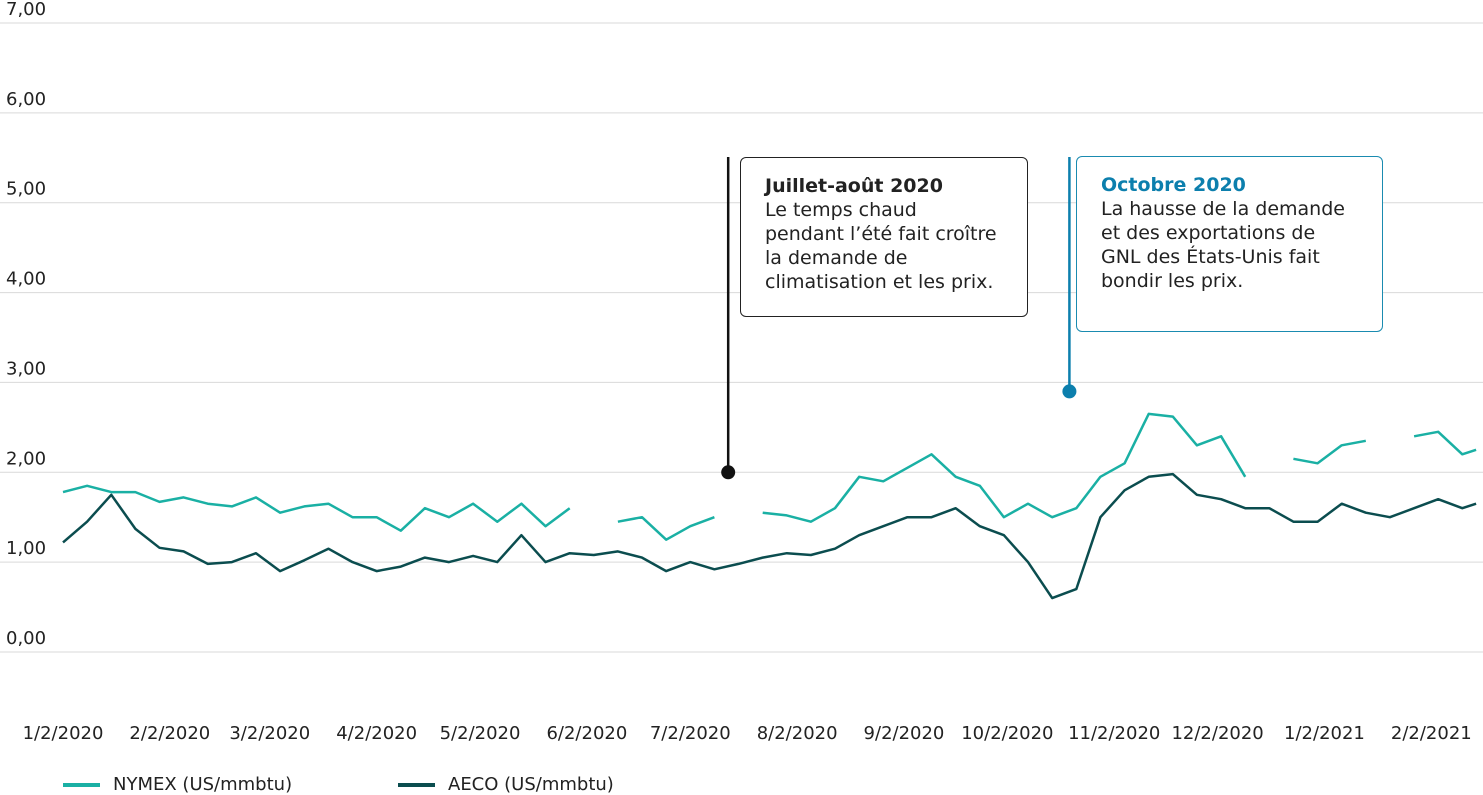  I want to click on annotation-text: La hausse de la demande, so click(1223, 209).